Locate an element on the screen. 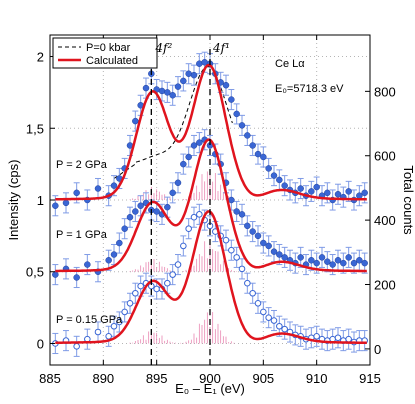 This screenshot has width=415, height=404. peak-f2-label: 4f² is located at coordinates (163, 48).